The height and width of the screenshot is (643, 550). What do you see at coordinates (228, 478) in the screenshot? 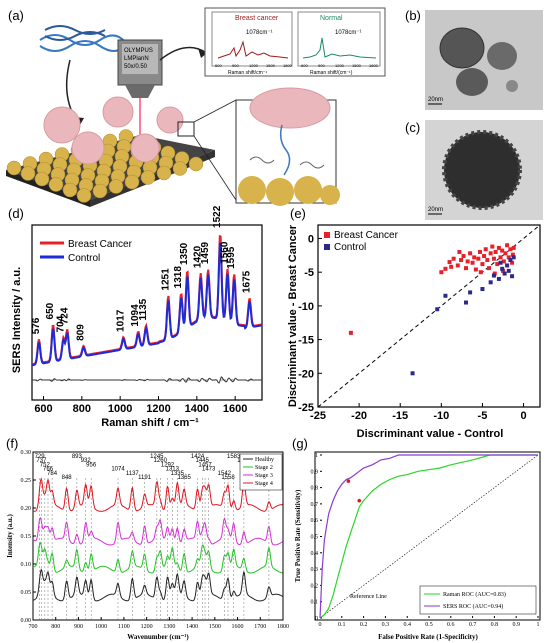
I see `chart-f-peak-label: 1558` at bounding box center [228, 478].